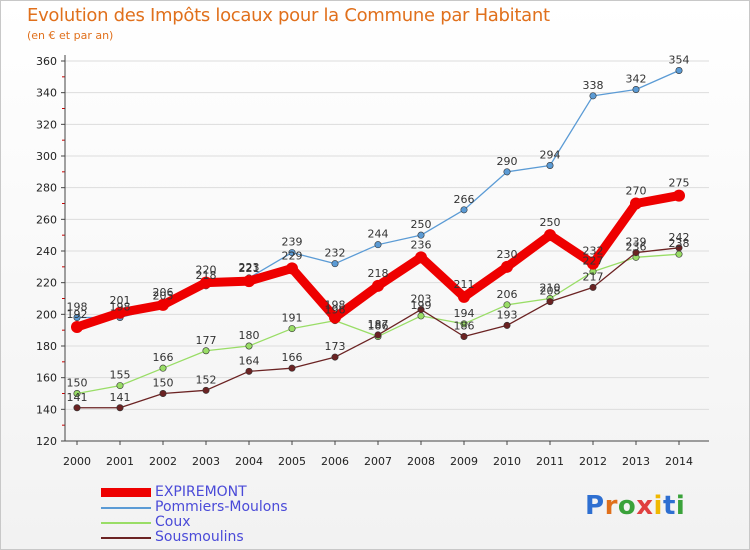 The height and width of the screenshot is (550, 750). What do you see at coordinates (627, 506) in the screenshot?
I see `logo-letter: o` at bounding box center [627, 506].